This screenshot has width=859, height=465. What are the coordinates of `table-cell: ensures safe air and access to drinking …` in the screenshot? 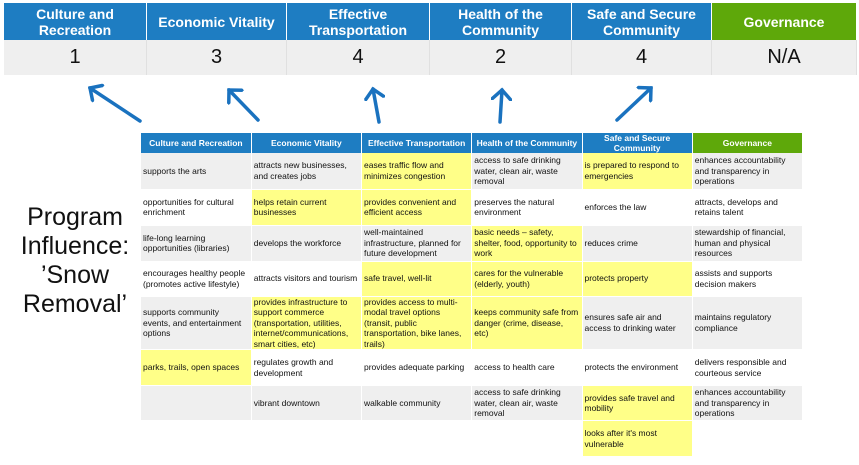 It's located at (637, 323).